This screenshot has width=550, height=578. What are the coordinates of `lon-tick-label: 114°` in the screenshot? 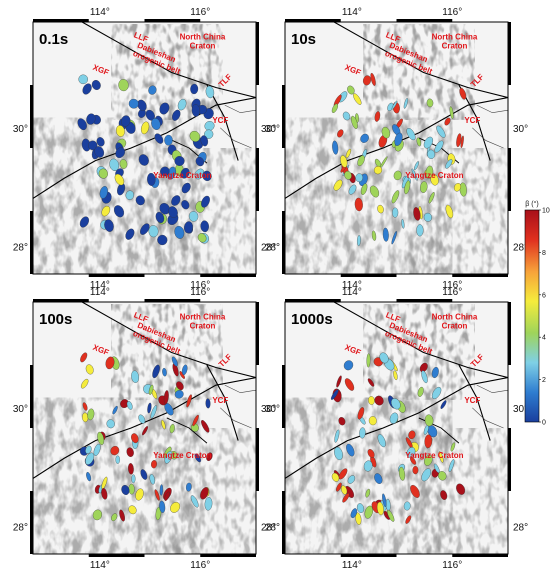 It's located at (352, 285).